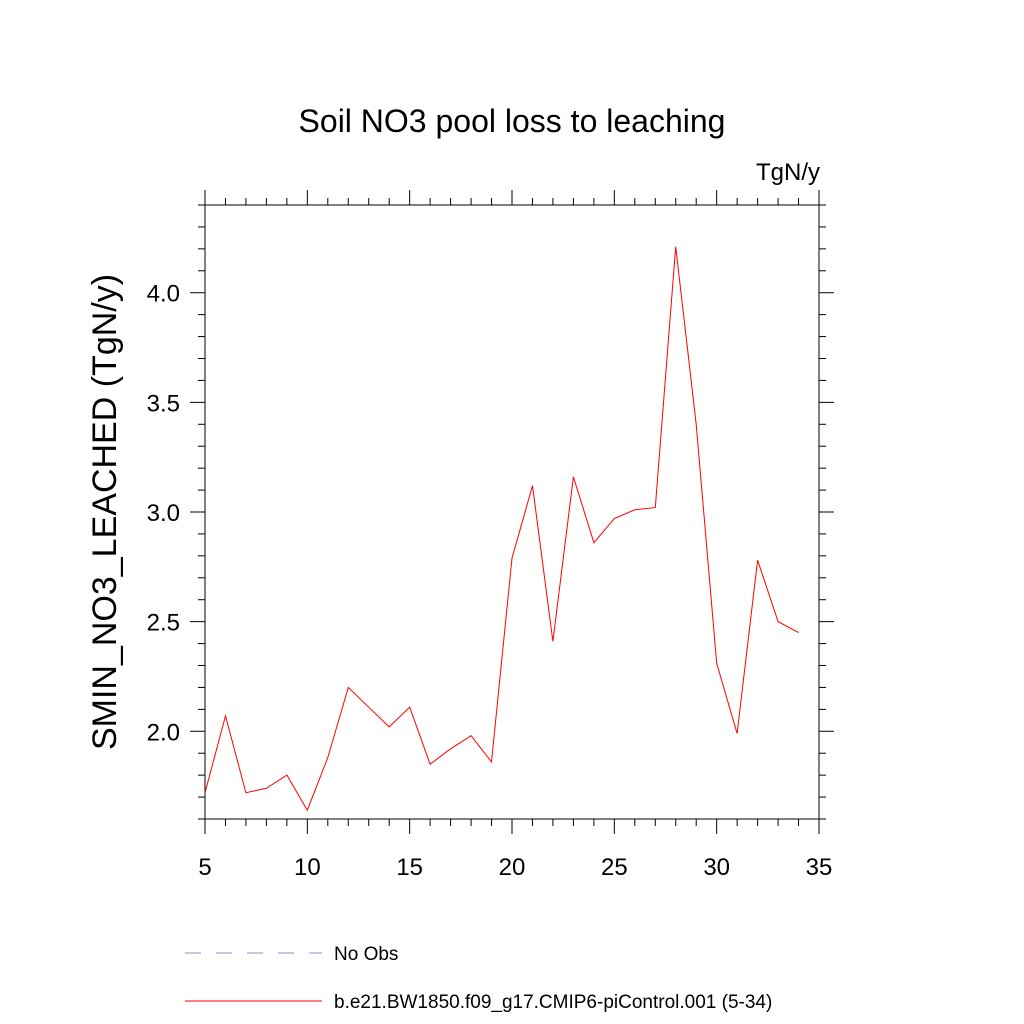  Describe the element at coordinates (819, 867) in the screenshot. I see `x-tick-label: 35` at that location.